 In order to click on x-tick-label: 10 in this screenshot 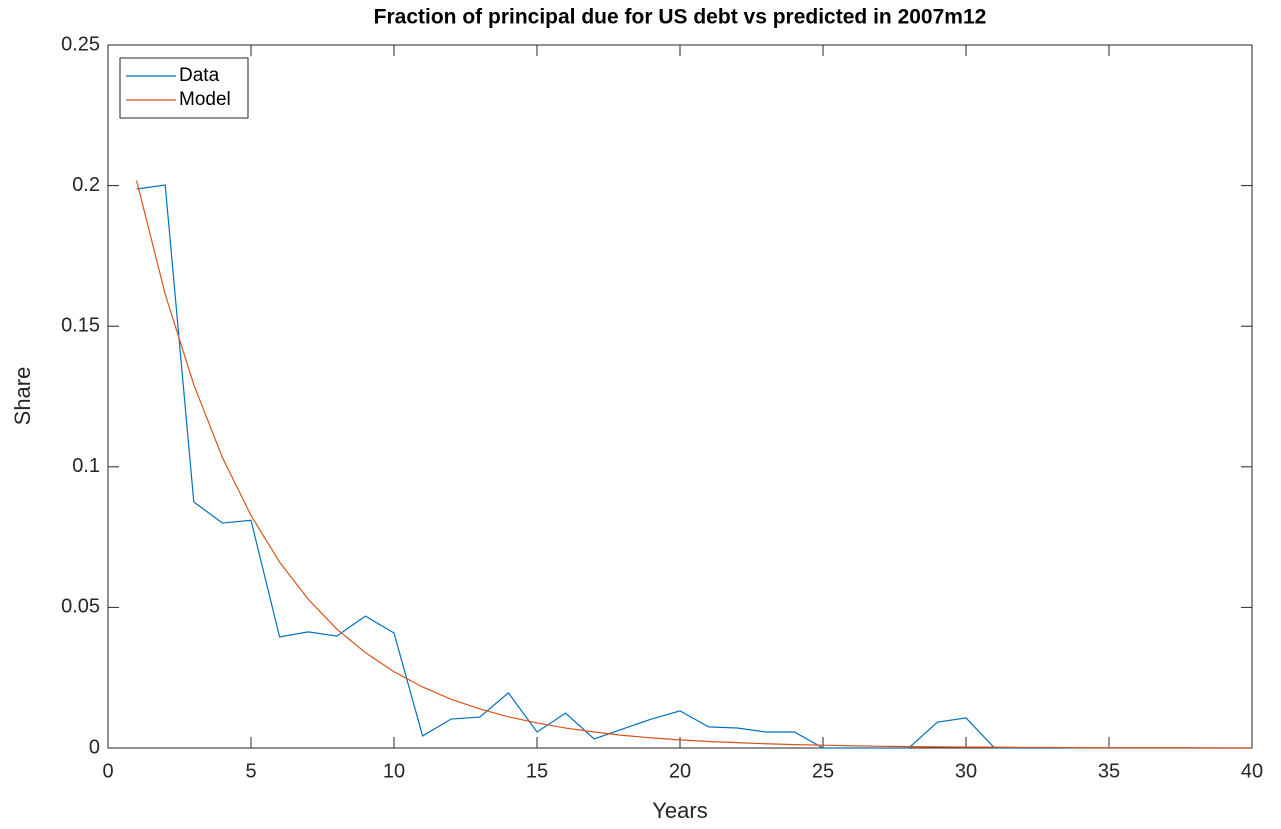, I will do `click(394, 771)`.